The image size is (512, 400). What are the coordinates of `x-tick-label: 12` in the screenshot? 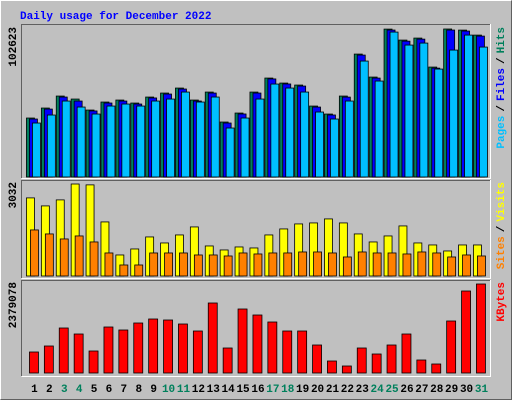 It's located at (198, 390).